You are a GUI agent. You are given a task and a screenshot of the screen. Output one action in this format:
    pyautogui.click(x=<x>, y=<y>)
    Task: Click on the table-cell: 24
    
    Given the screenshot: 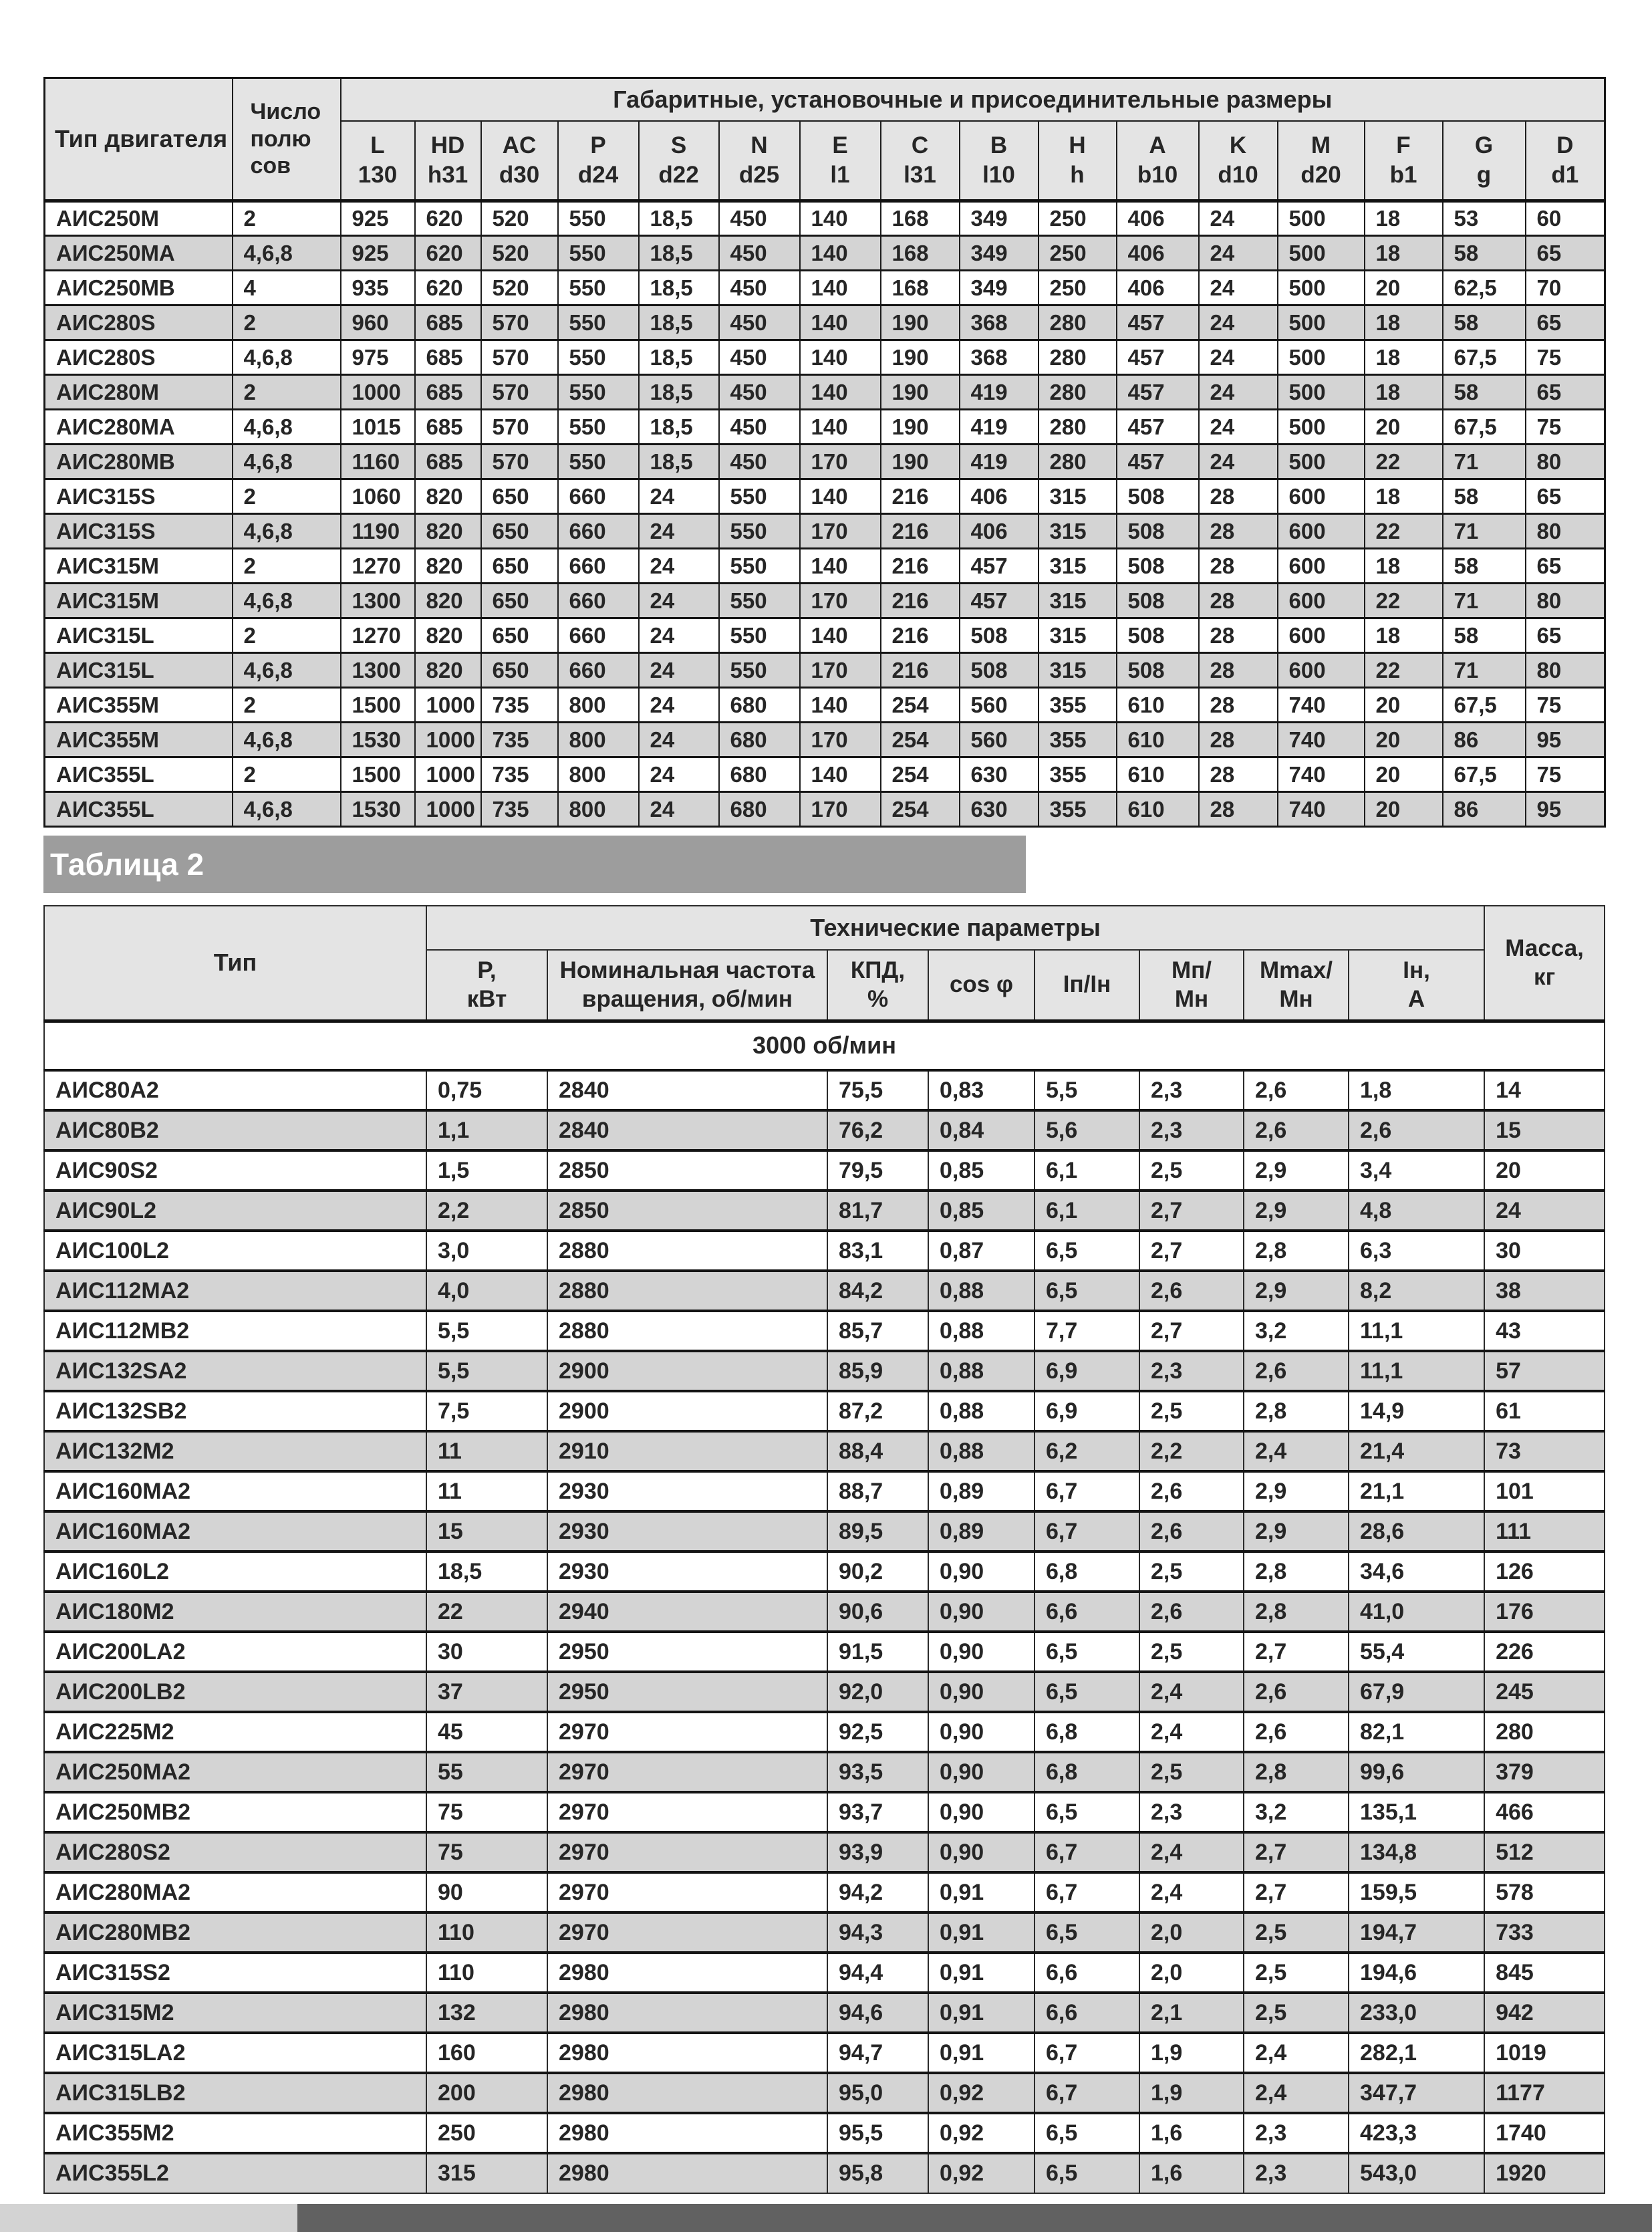 What is the action you would take?
    pyautogui.click(x=1238, y=392)
    